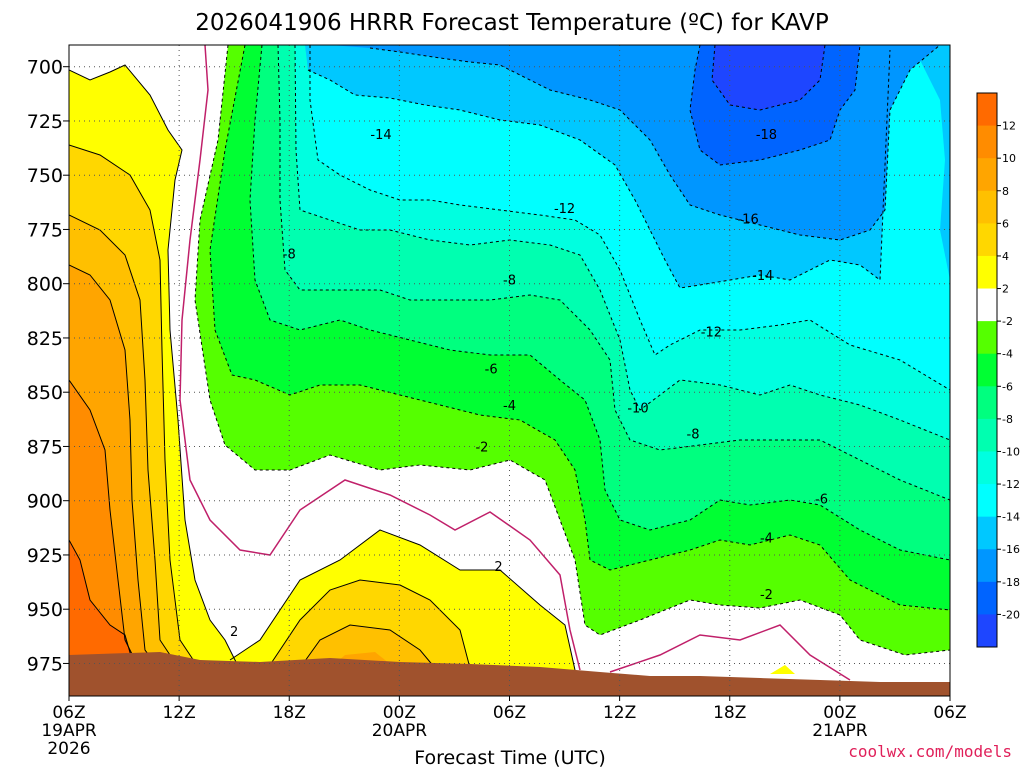 The image size is (1024, 768). What do you see at coordinates (1011, 549) in the screenshot?
I see `colorbar-label: -16` at bounding box center [1011, 549].